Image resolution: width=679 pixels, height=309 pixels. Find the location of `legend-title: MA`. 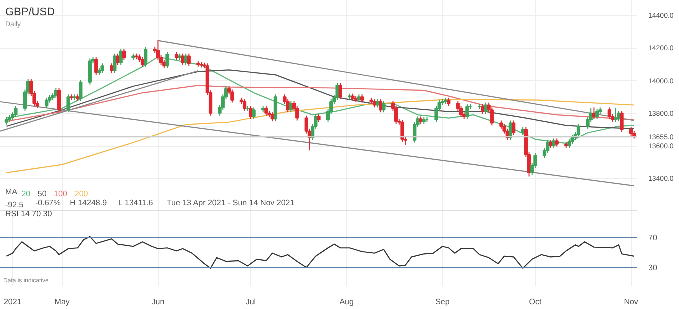

legend-title: MA is located at coordinates (12, 192).